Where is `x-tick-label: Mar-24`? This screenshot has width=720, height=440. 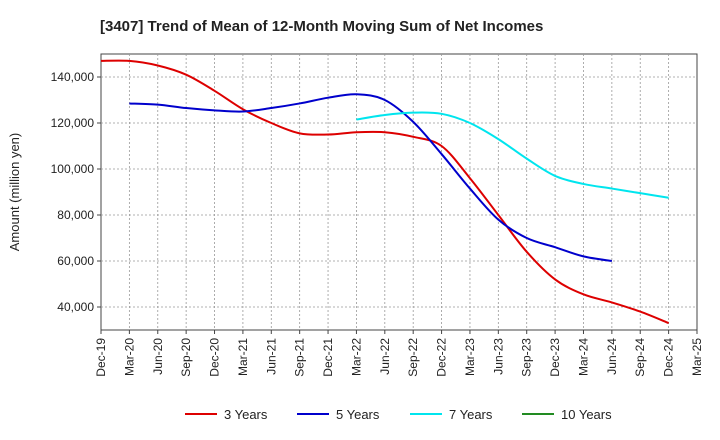 x-tick-label: Mar-24 is located at coordinates (583, 357).